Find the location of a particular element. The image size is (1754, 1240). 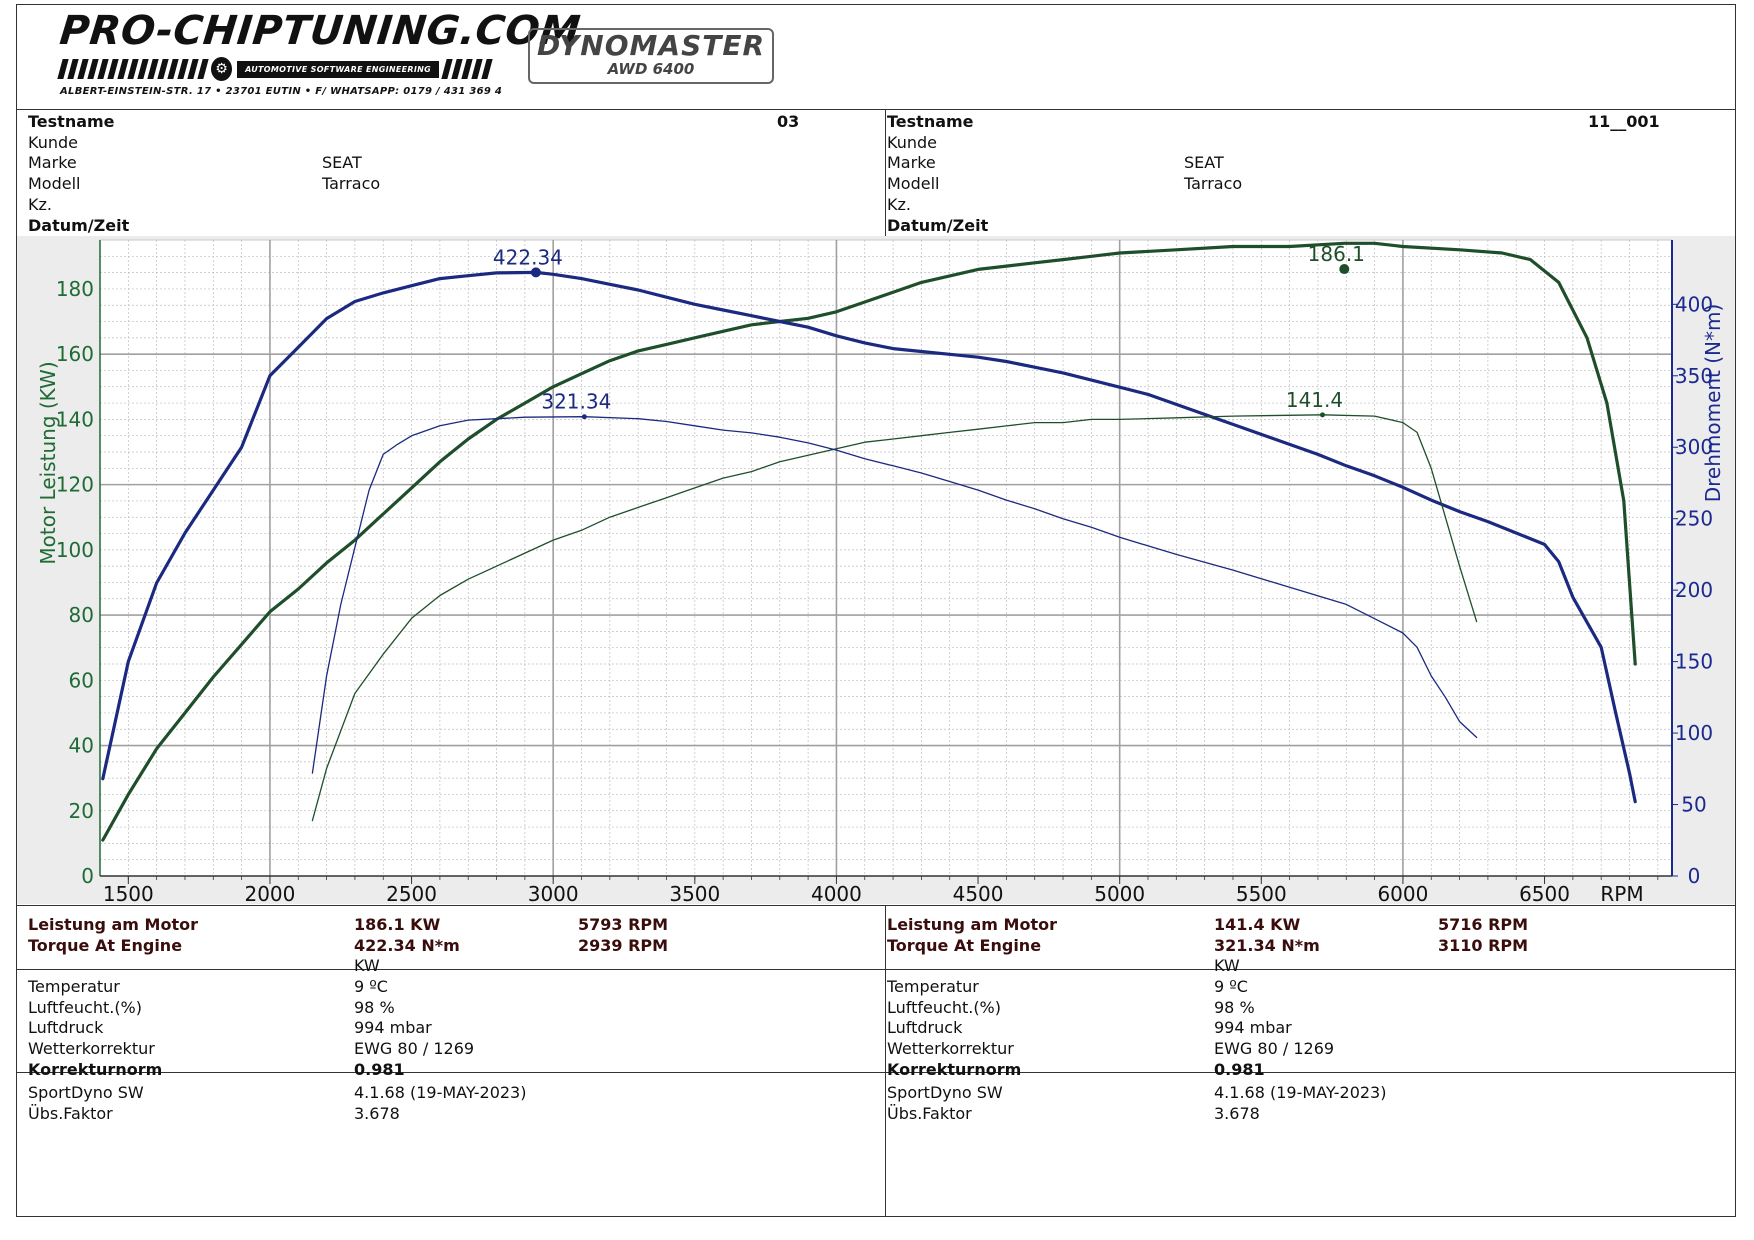

marke-value: SEAT is located at coordinates (342, 163).